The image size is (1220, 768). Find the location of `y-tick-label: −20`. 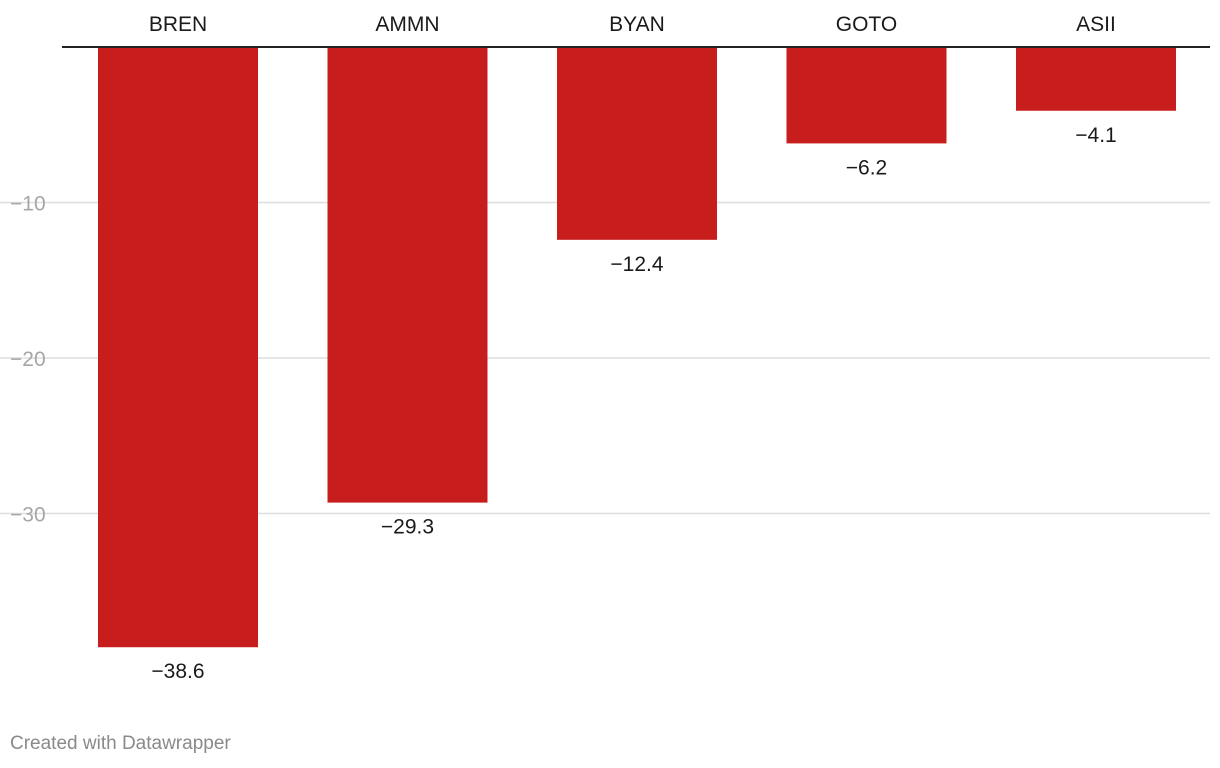

y-tick-label: −20 is located at coordinates (28, 359).